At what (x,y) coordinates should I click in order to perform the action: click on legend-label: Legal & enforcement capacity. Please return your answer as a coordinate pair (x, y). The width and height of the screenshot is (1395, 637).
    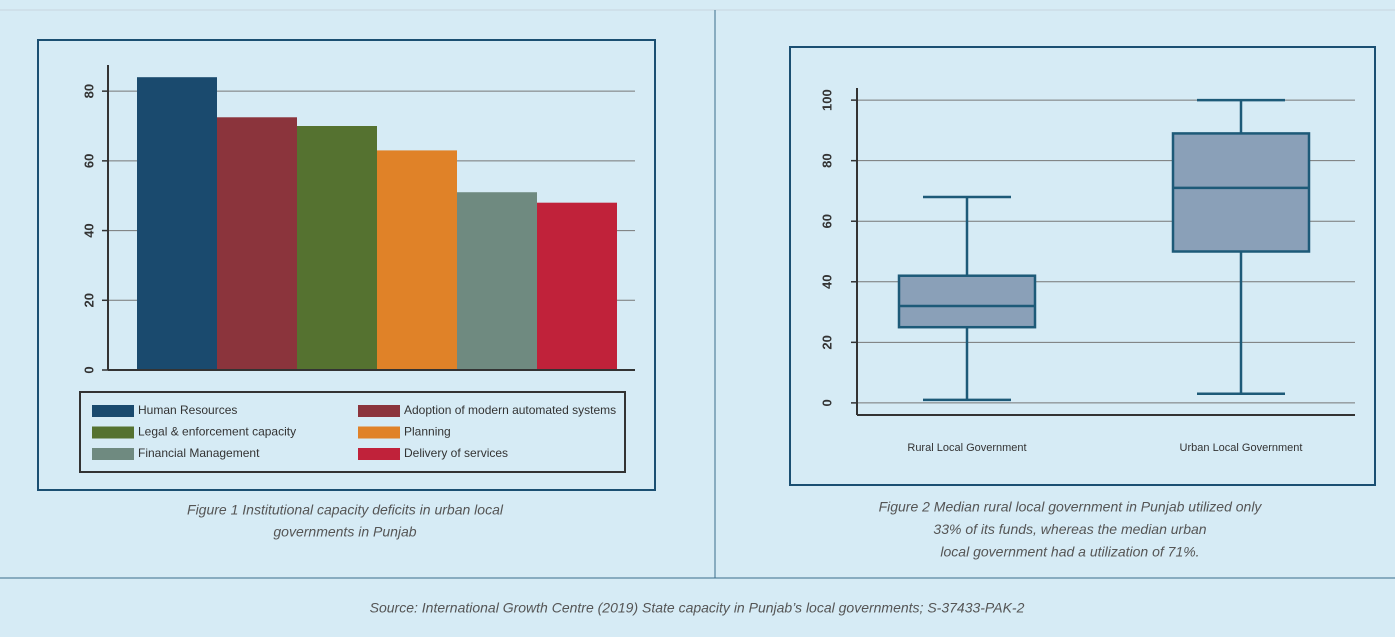
    Looking at the image, I should click on (217, 432).